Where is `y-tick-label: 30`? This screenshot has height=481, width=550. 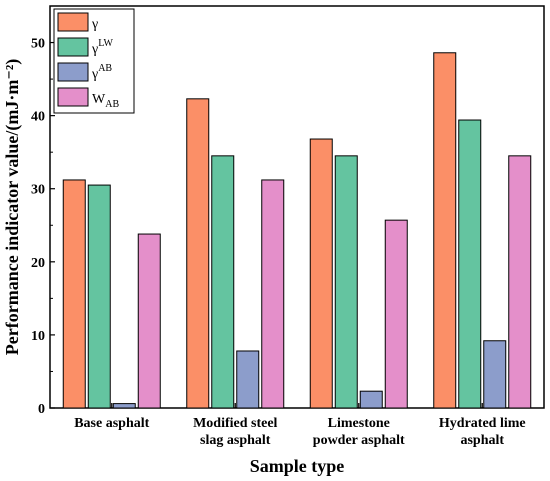
y-tick-label: 30 is located at coordinates (38, 190).